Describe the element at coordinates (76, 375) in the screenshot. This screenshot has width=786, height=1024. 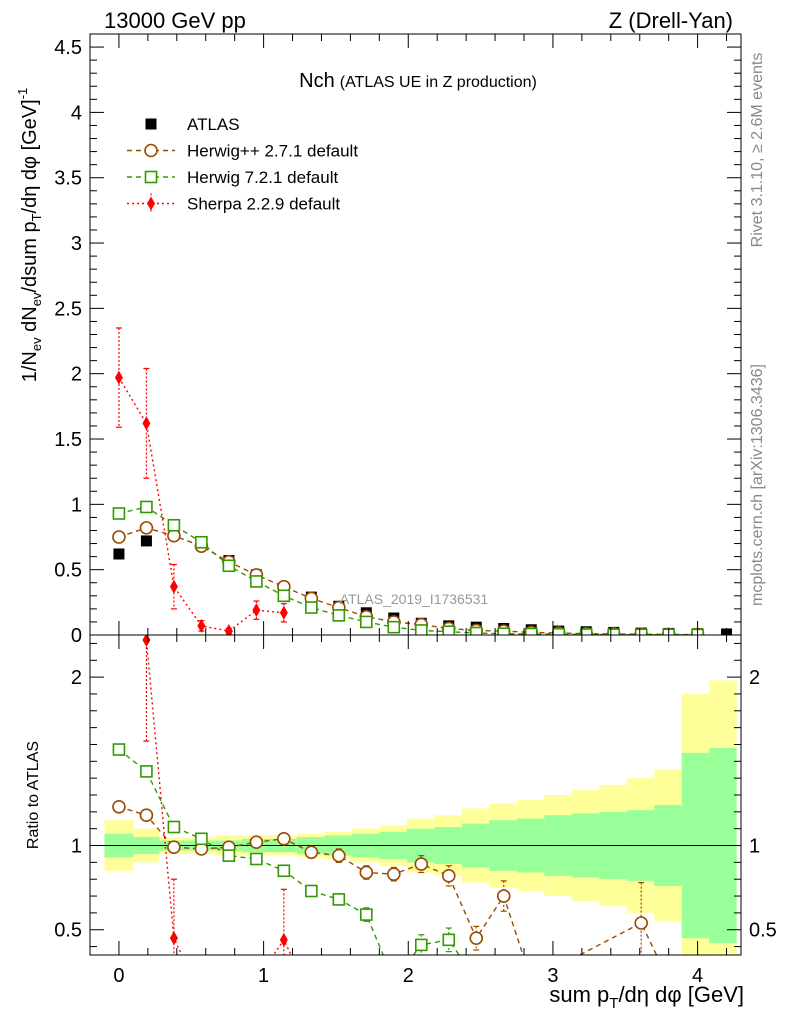
I see `main-ytick-label: 2` at that location.